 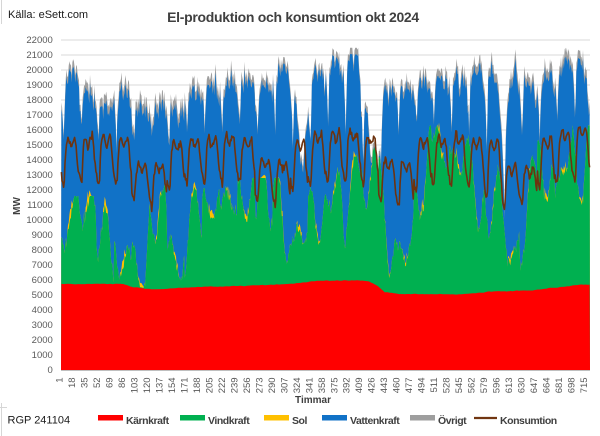 I want to click on svg-text: 1, so click(x=60, y=379).